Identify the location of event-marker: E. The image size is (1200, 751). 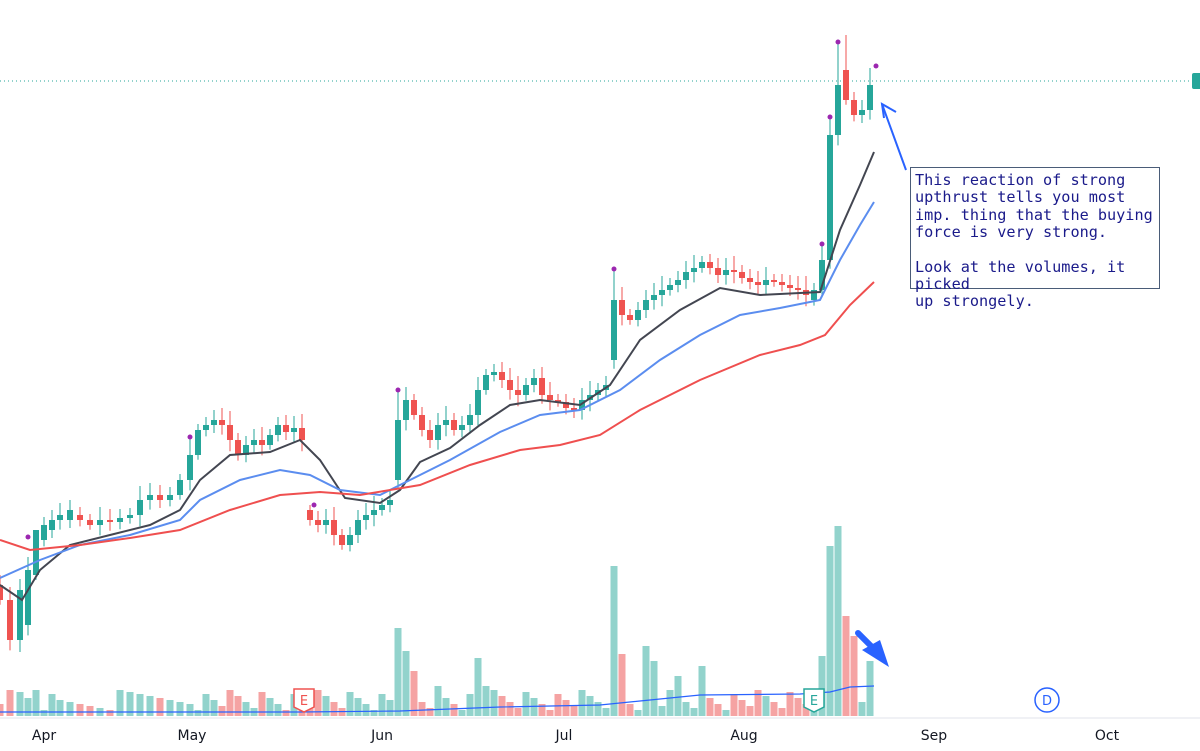
(304, 700).